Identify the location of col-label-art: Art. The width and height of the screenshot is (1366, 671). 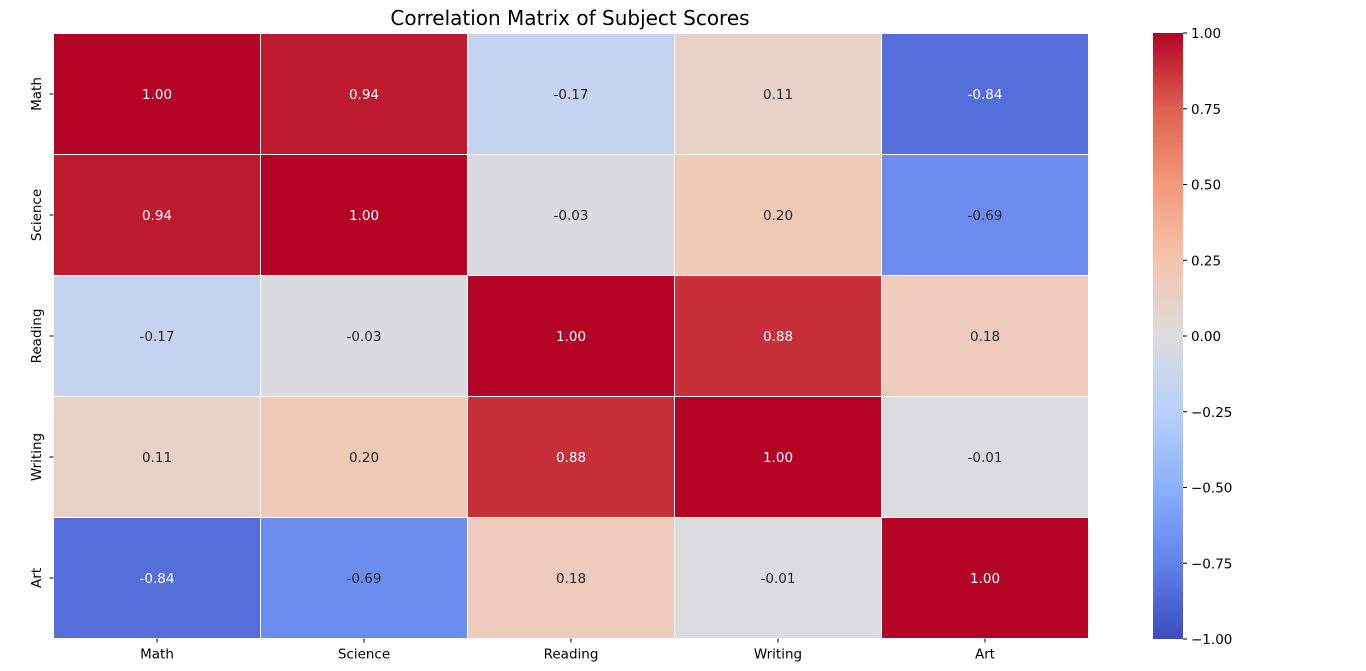
(985, 655).